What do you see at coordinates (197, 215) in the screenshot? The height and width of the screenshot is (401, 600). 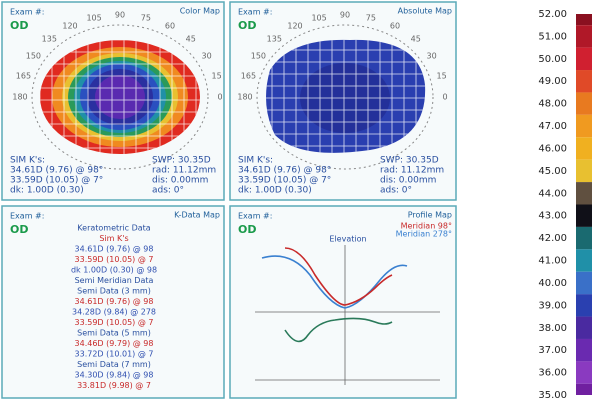 I see `panel-title: K-Data Map` at bounding box center [197, 215].